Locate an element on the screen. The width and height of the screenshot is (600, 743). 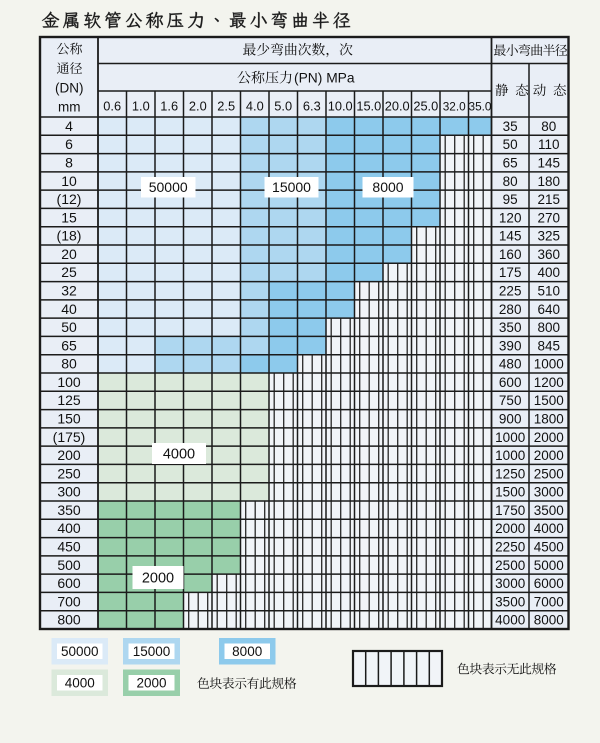
svg-text: 150 is located at coordinates (69, 419).